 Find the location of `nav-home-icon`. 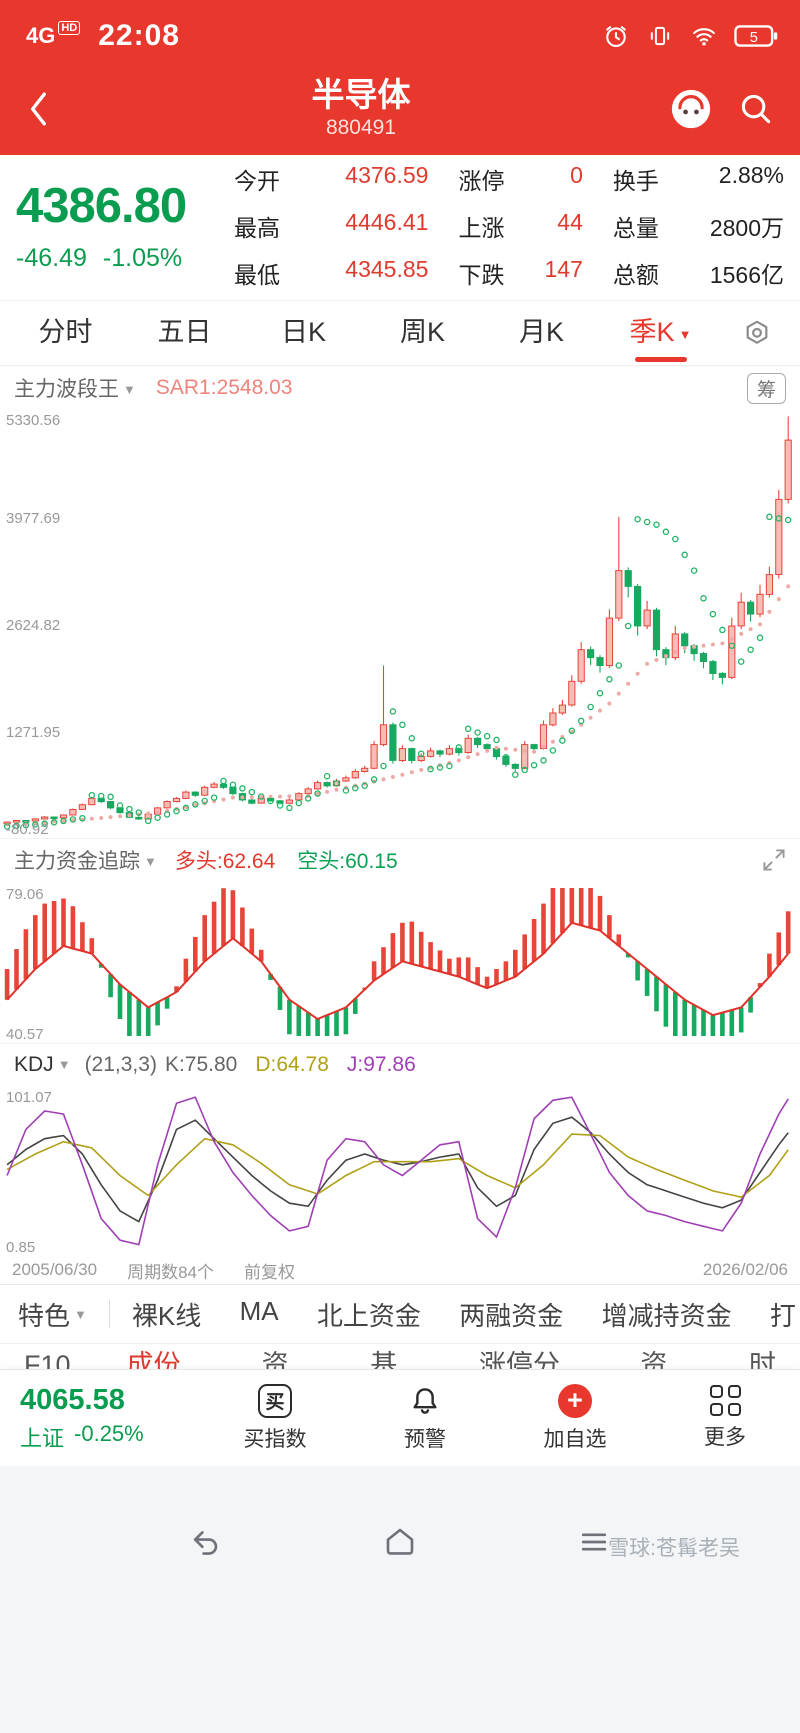

nav-home-icon is located at coordinates (400, 1542).